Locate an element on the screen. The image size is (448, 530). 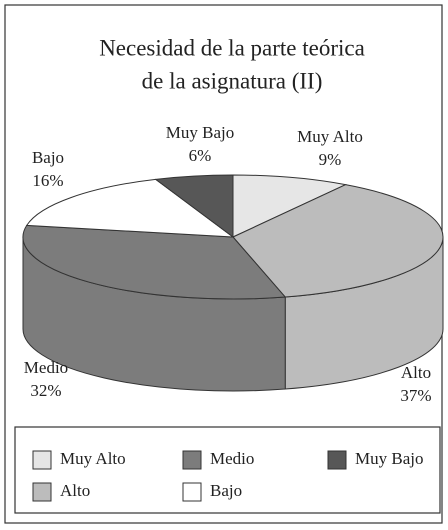
slice-label: Muy Bajo is located at coordinates (200, 132).